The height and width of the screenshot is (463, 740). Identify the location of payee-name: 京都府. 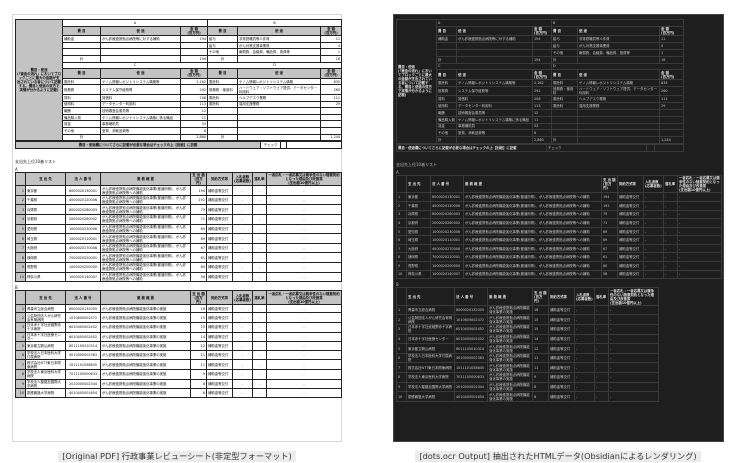
(418, 223).